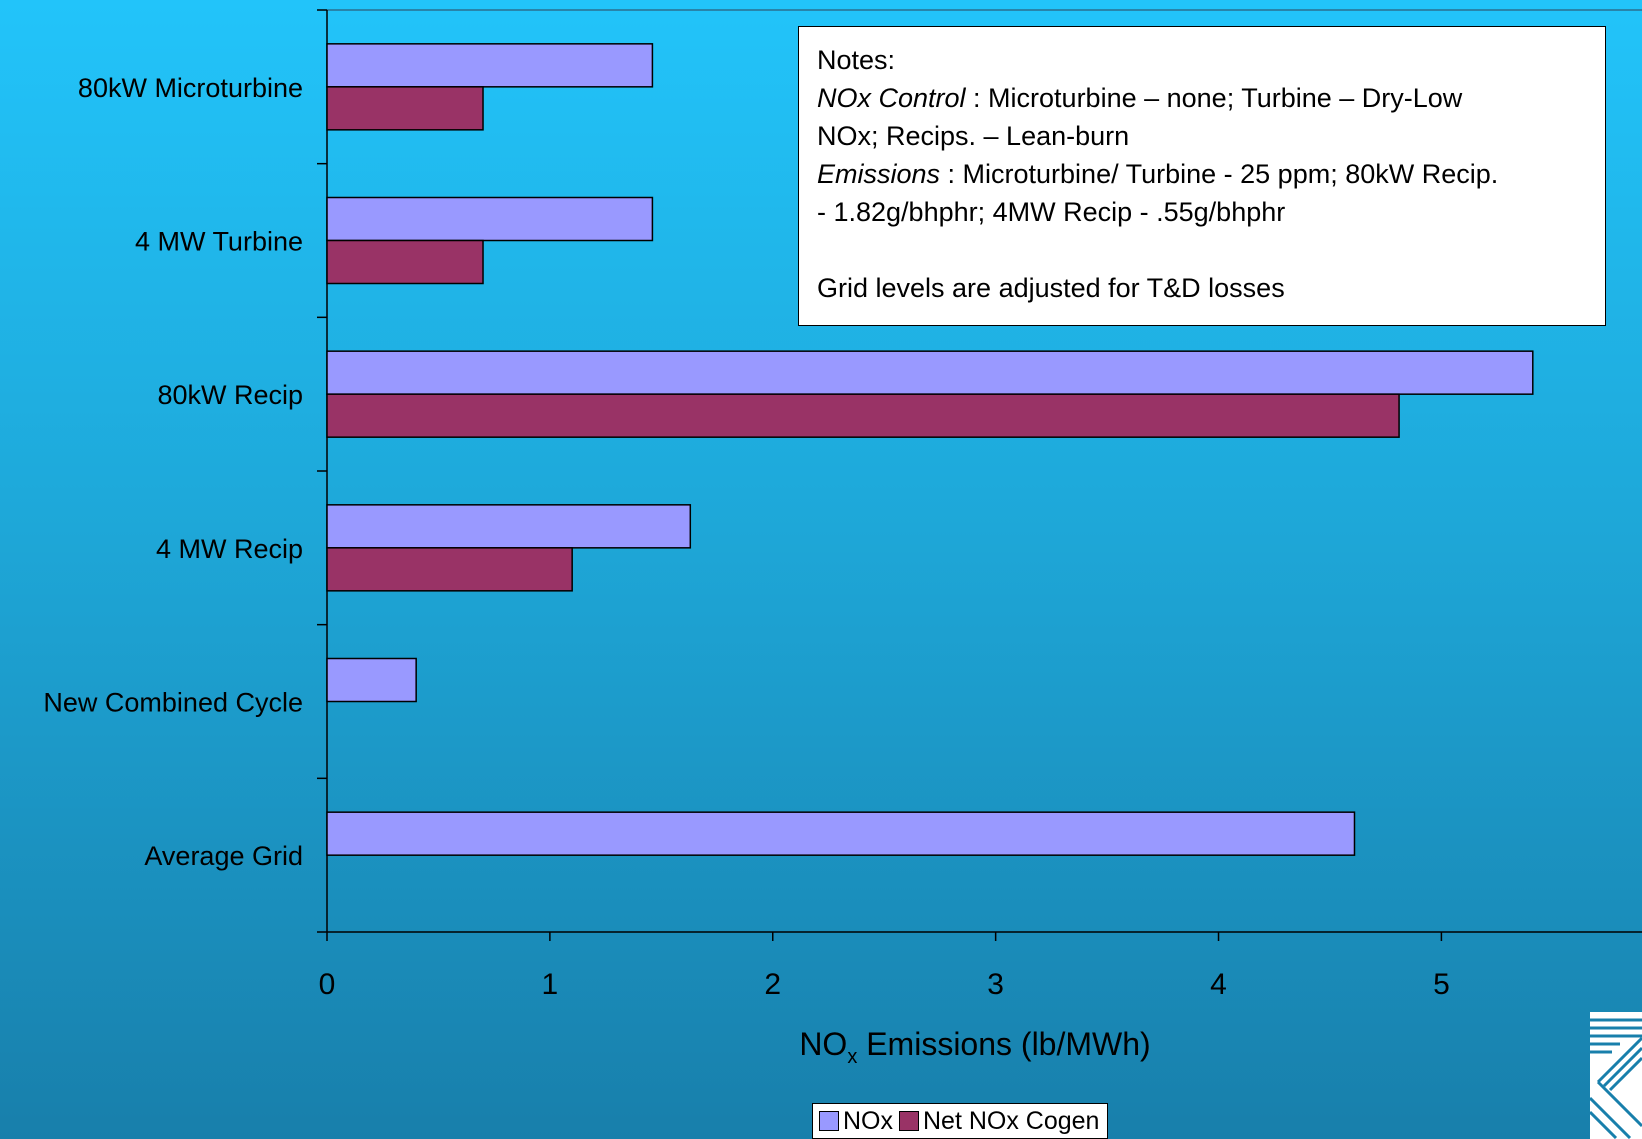 Image resolution: width=1642 pixels, height=1139 pixels. What do you see at coordinates (856, 60) in the screenshot?
I see `notes-title: Notes:` at bounding box center [856, 60].